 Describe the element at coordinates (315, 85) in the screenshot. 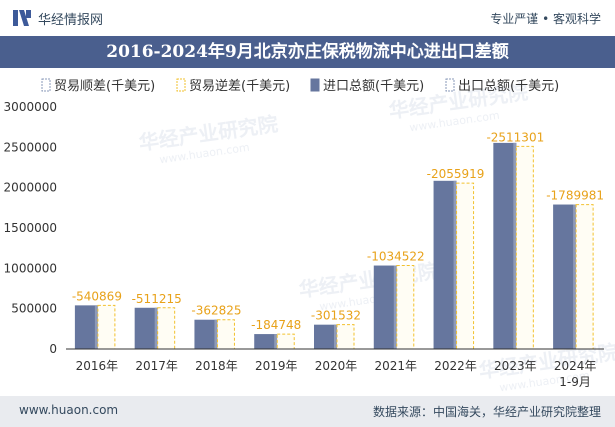

I see `import-legend-icon` at that location.